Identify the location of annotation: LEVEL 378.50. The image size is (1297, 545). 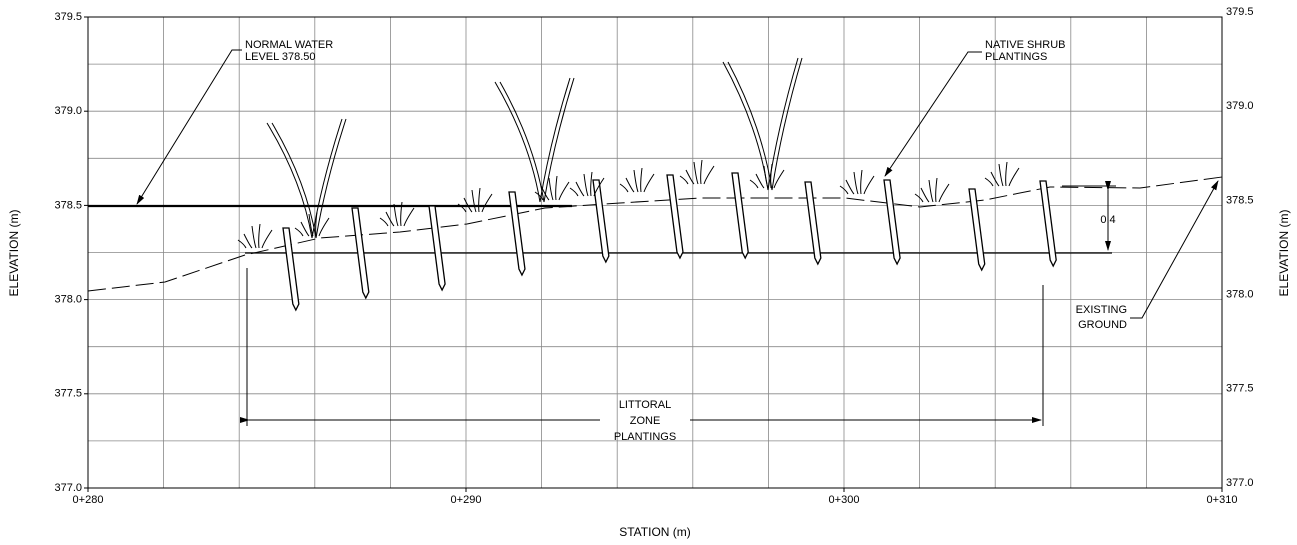
(280, 57).